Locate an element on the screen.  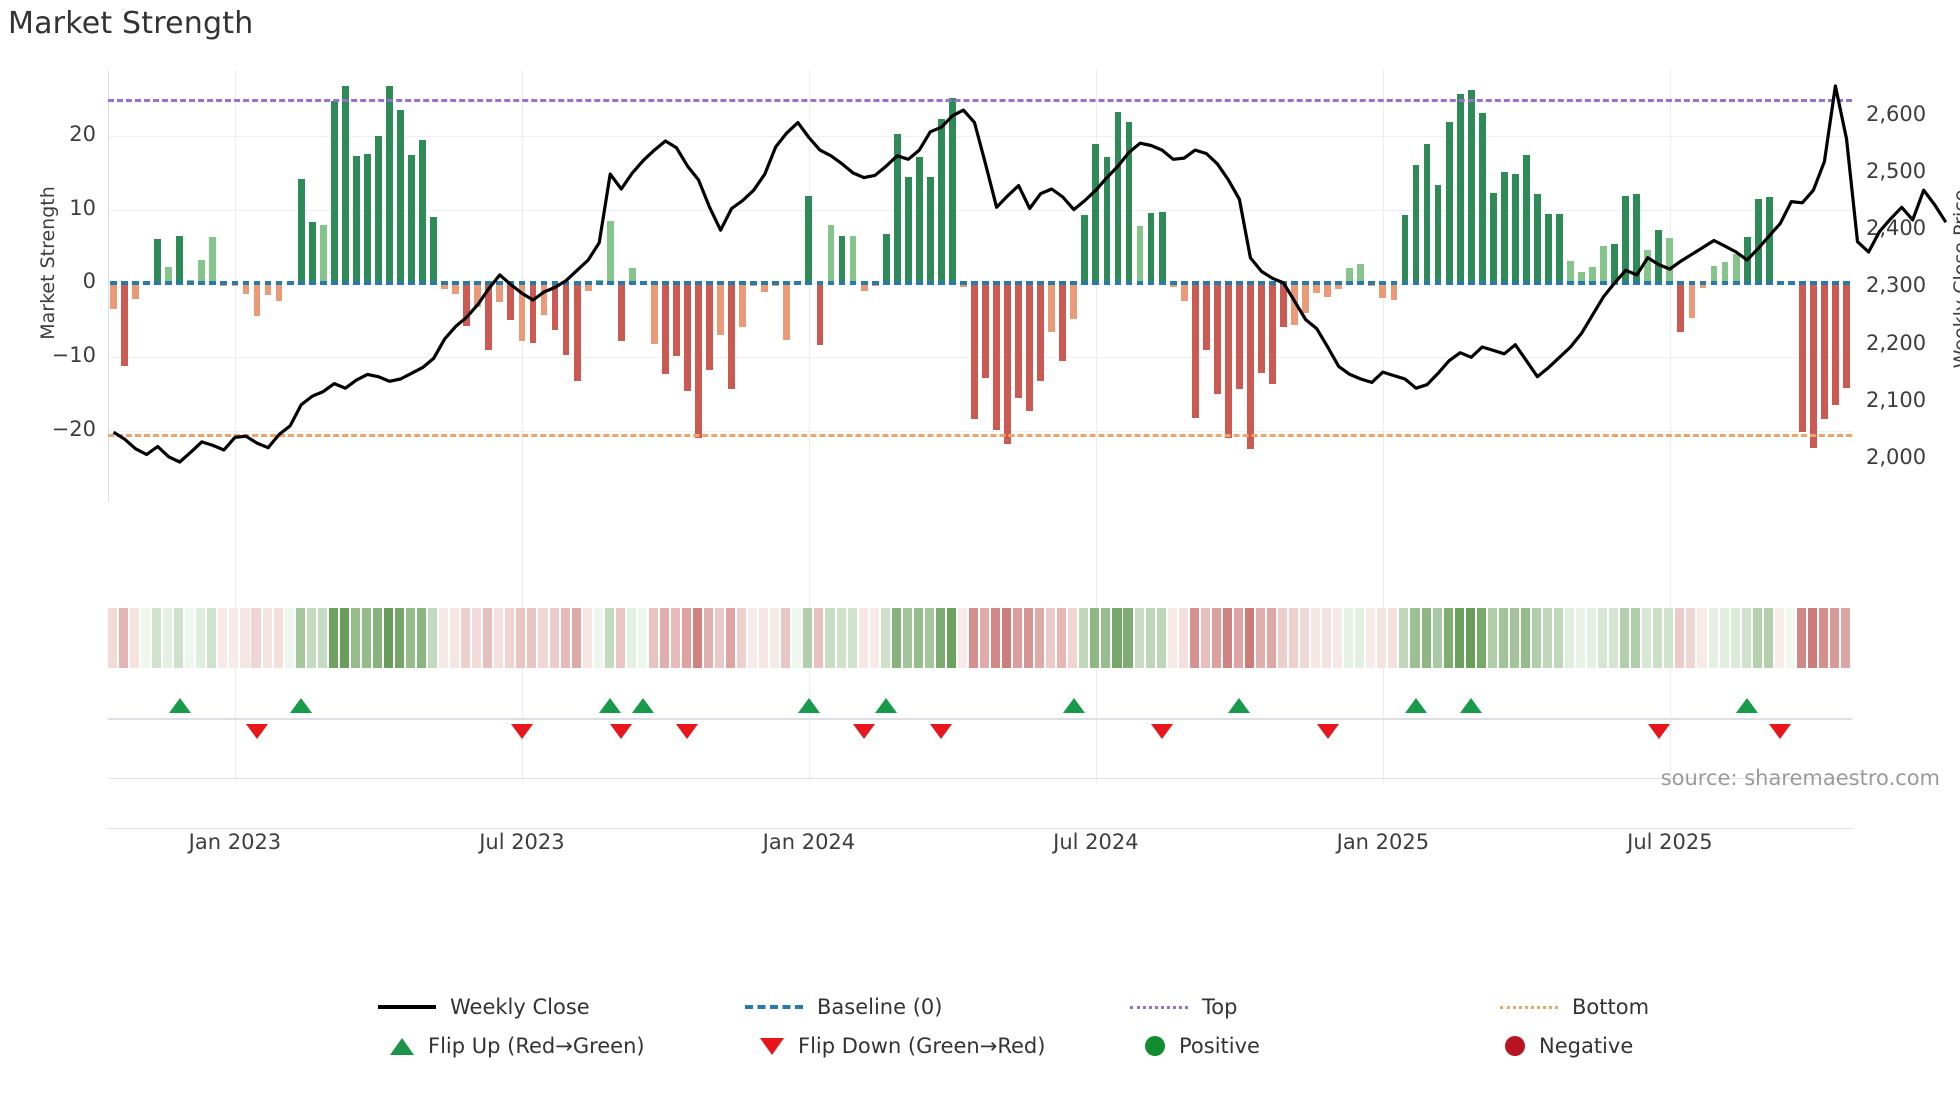
legend-item: Flip Down (Green→Red) is located at coordinates (902, 1046).